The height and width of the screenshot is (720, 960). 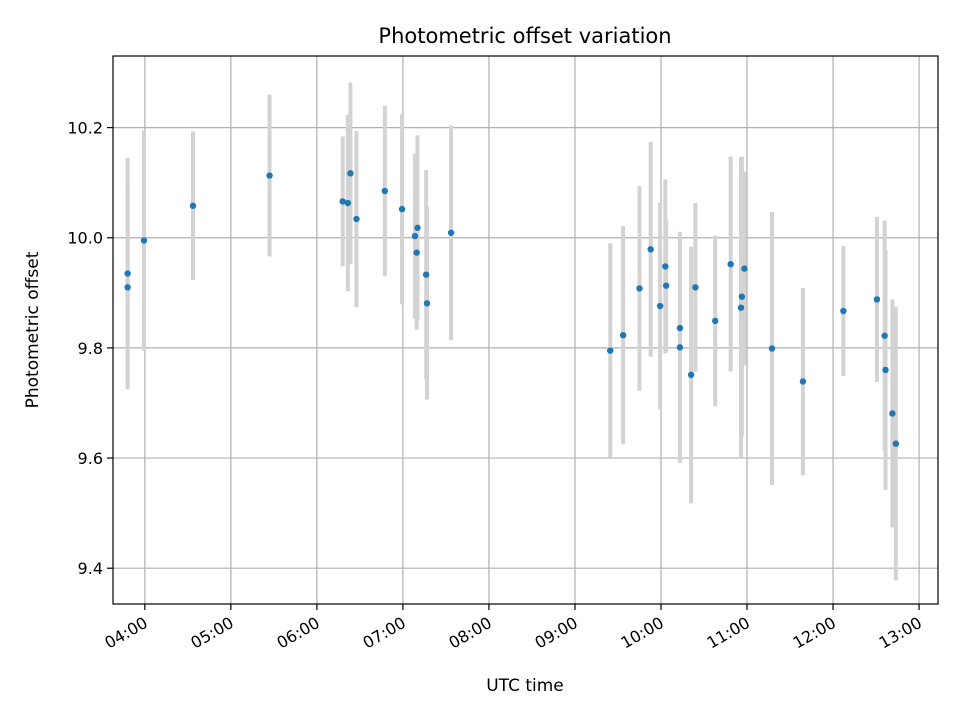 I want to click on chart-title: Photometric offset variation, so click(x=524, y=36).